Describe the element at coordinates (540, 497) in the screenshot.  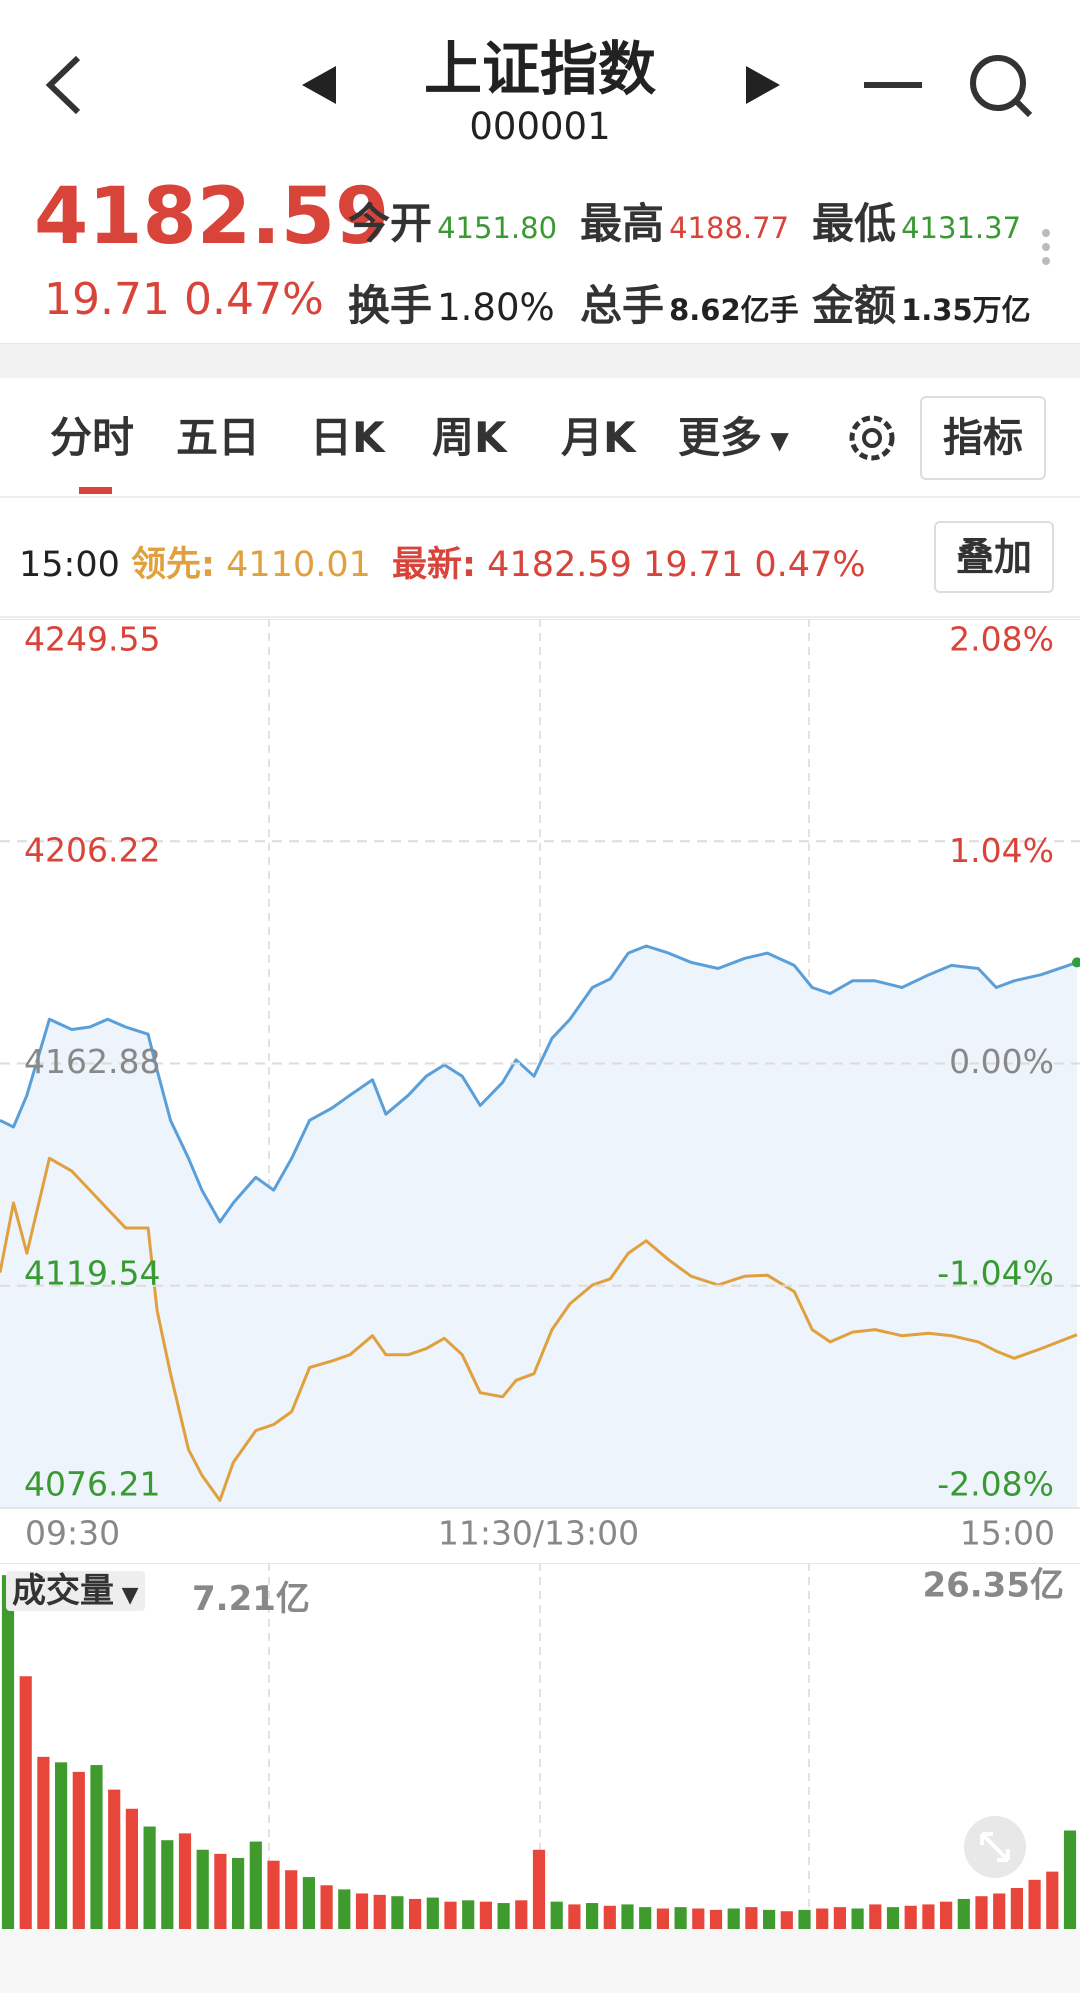
I see `divider` at that location.